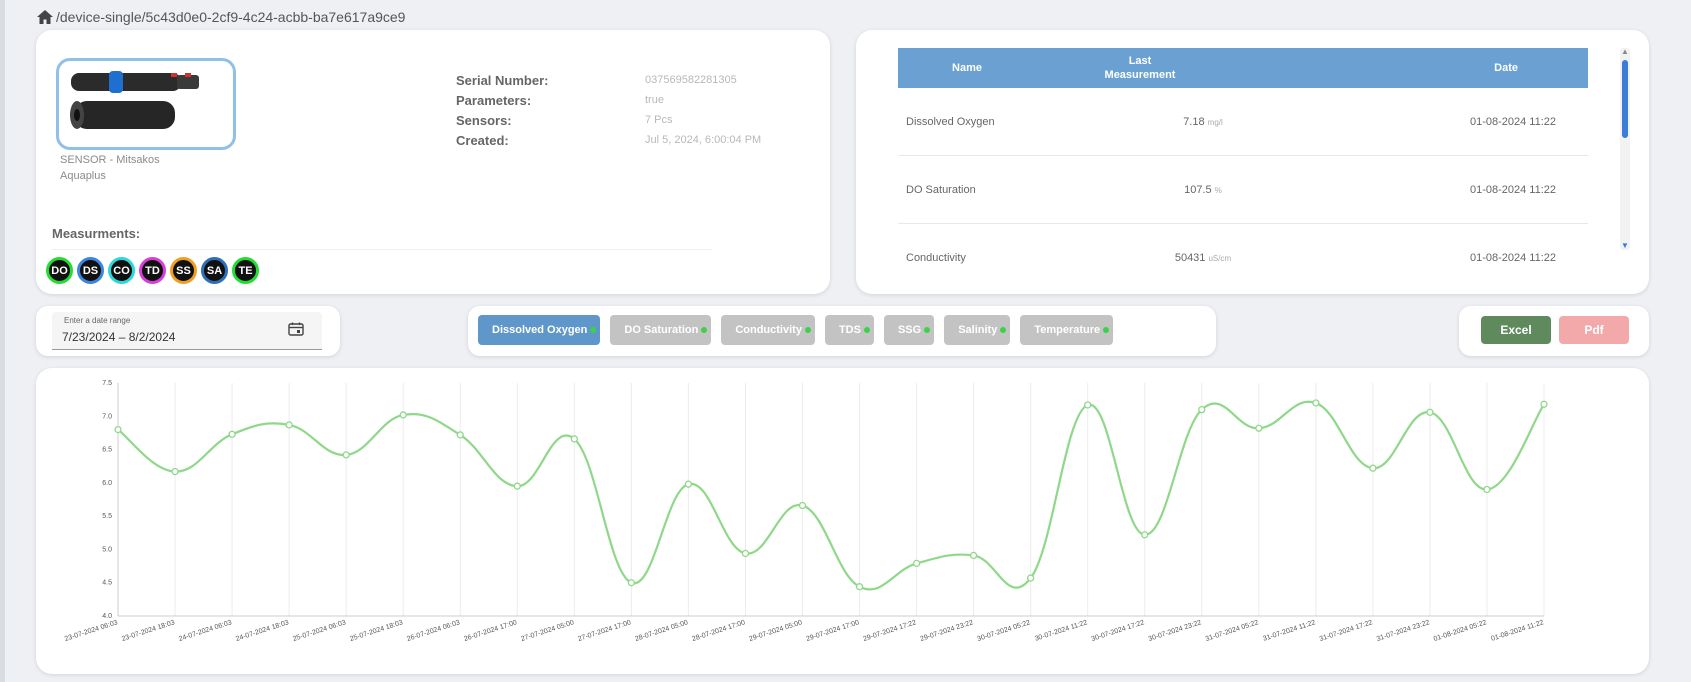 Image resolution: width=1691 pixels, height=682 pixels. What do you see at coordinates (59, 270) in the screenshot?
I see `badge-do: DO` at bounding box center [59, 270].